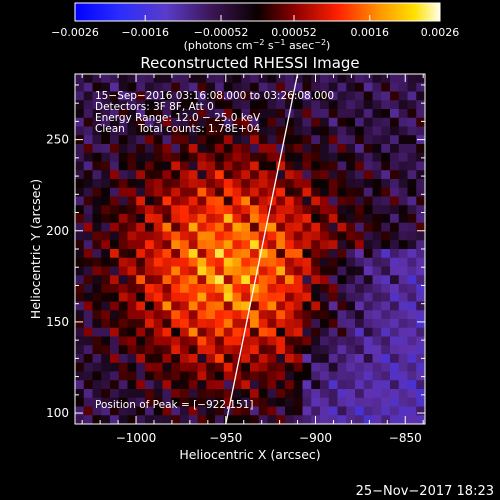 Image resolution: width=500 pixels, height=500 pixels. What do you see at coordinates (257, 12) in the screenshot?
I see `colorbar-gradient` at bounding box center [257, 12].